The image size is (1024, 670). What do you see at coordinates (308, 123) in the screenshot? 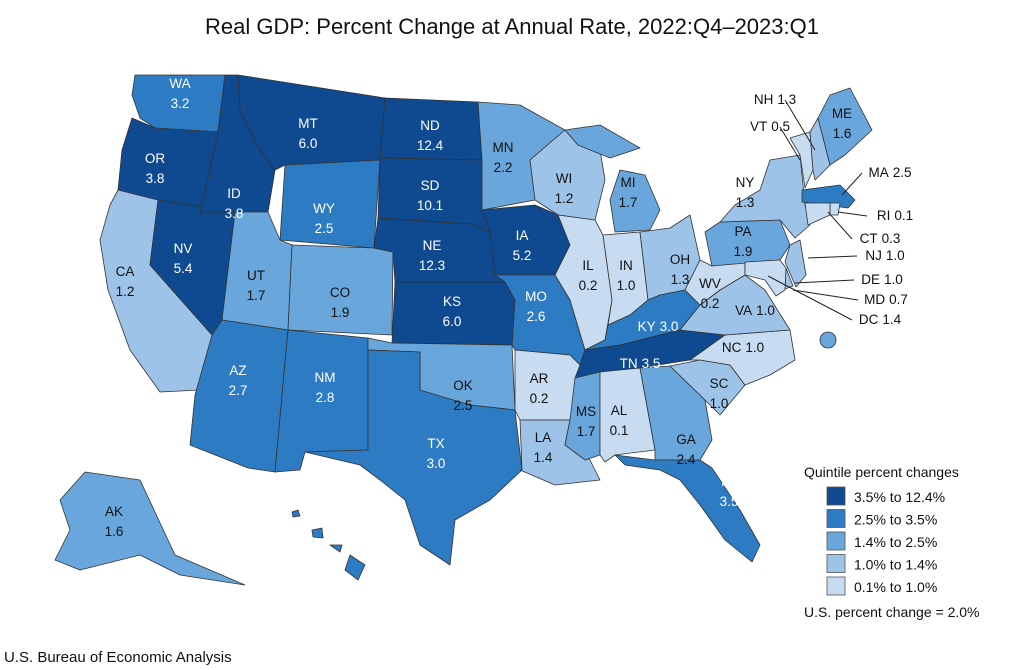
I see `state-abbr-label: MT` at bounding box center [308, 123].